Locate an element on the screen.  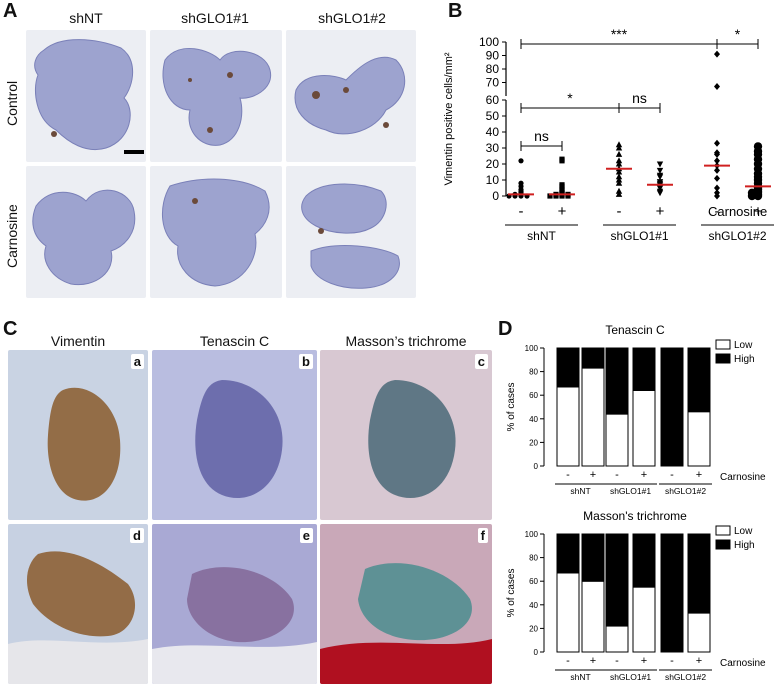
histology-image-tenascin-low: b is located at coordinates (234, 435).